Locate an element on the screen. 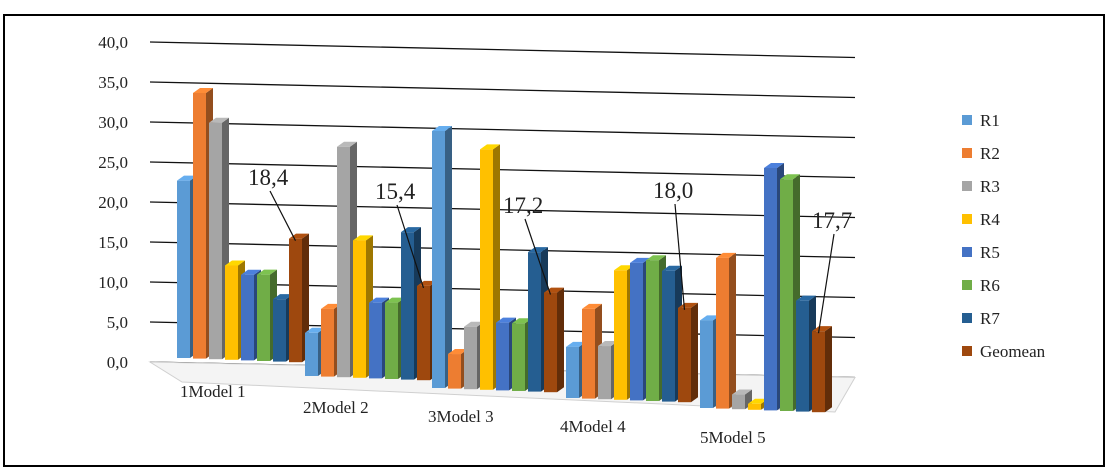 This screenshot has height=470, width=1111. category-label: 3Model 3 is located at coordinates (461, 416).